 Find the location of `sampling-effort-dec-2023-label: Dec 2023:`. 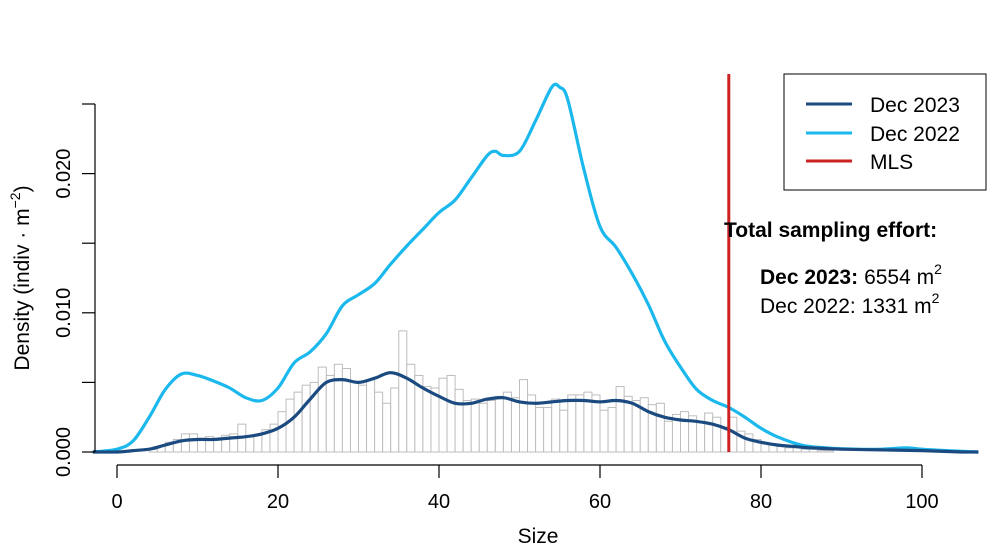

sampling-effort-dec-2023-label: Dec 2023: is located at coordinates (809, 277).